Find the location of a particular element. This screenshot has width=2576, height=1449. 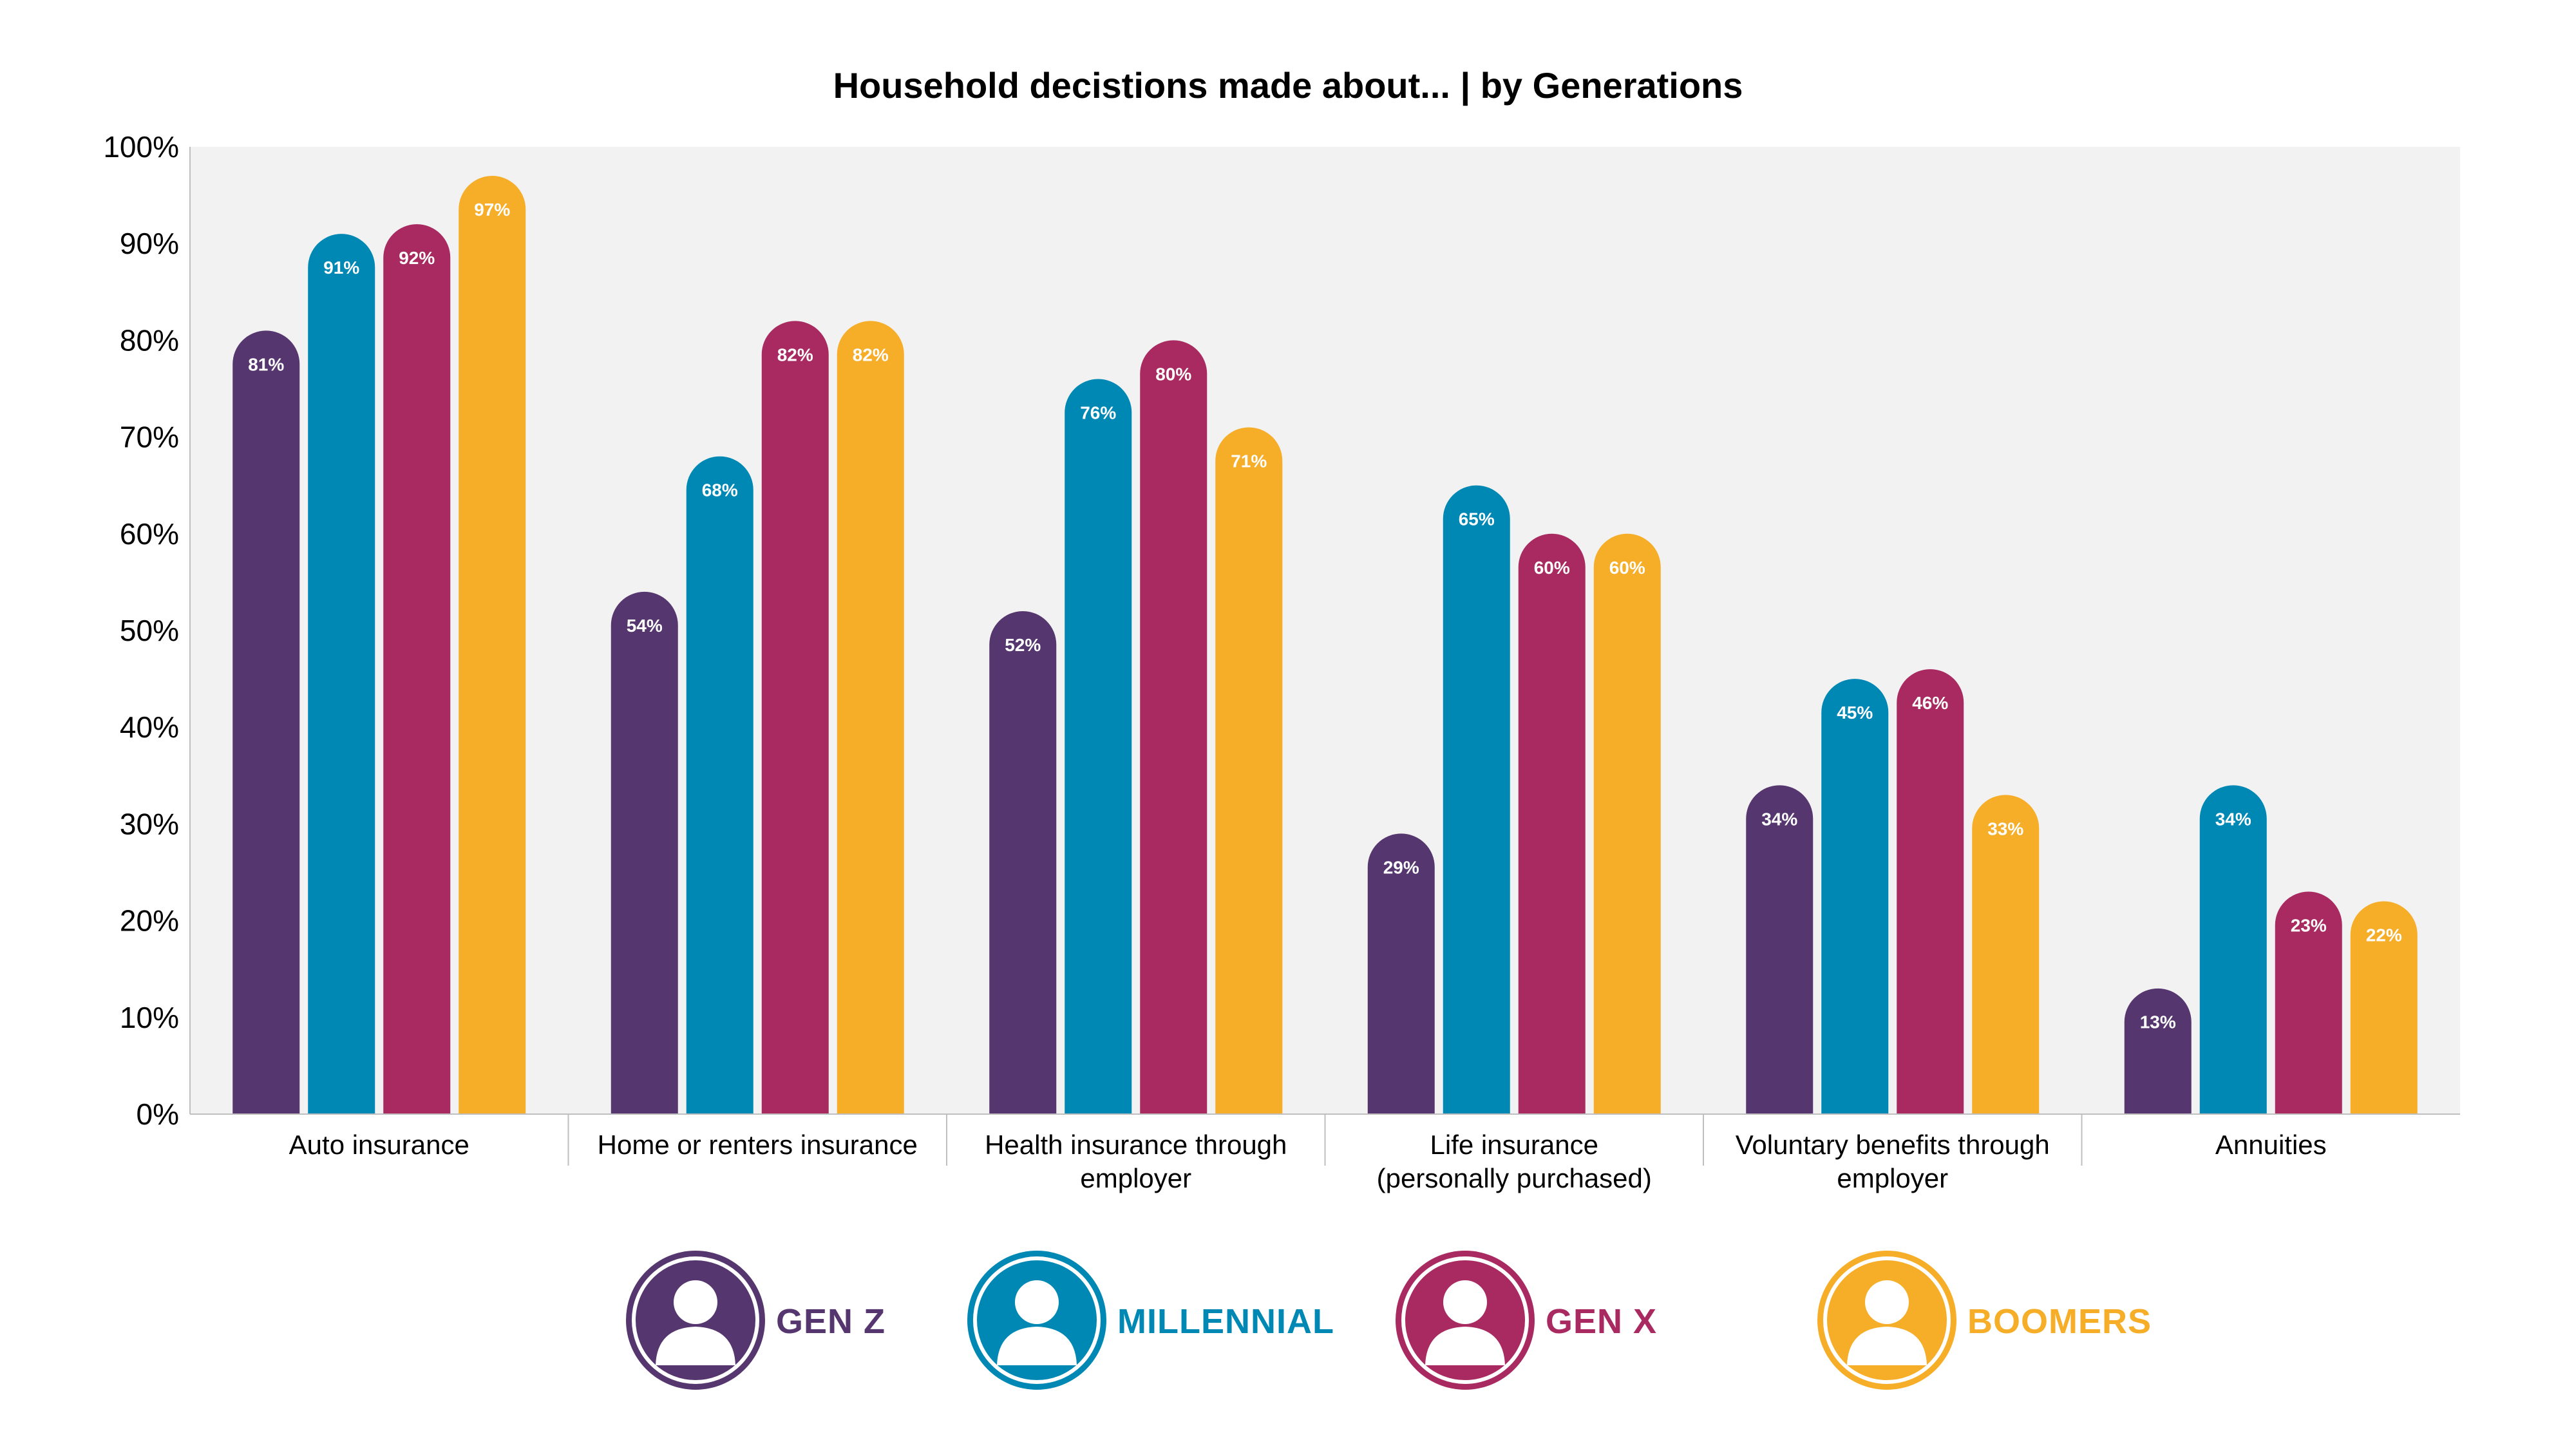

data-label: 92% is located at coordinates (417, 258).